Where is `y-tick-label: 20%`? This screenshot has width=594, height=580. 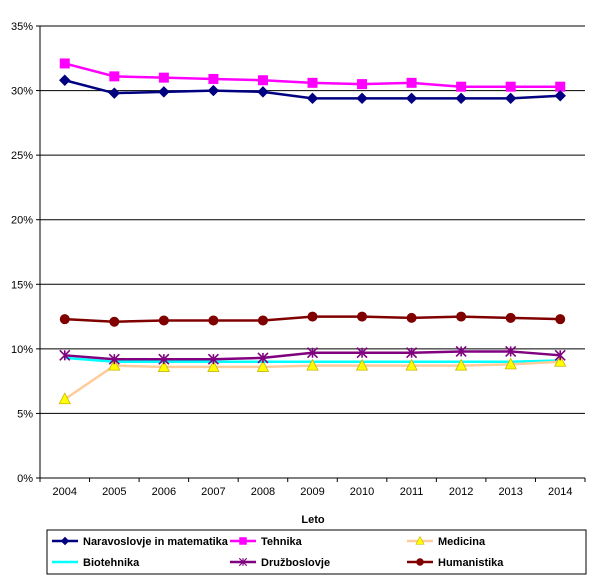
y-tick-label: 20% is located at coordinates (22, 221).